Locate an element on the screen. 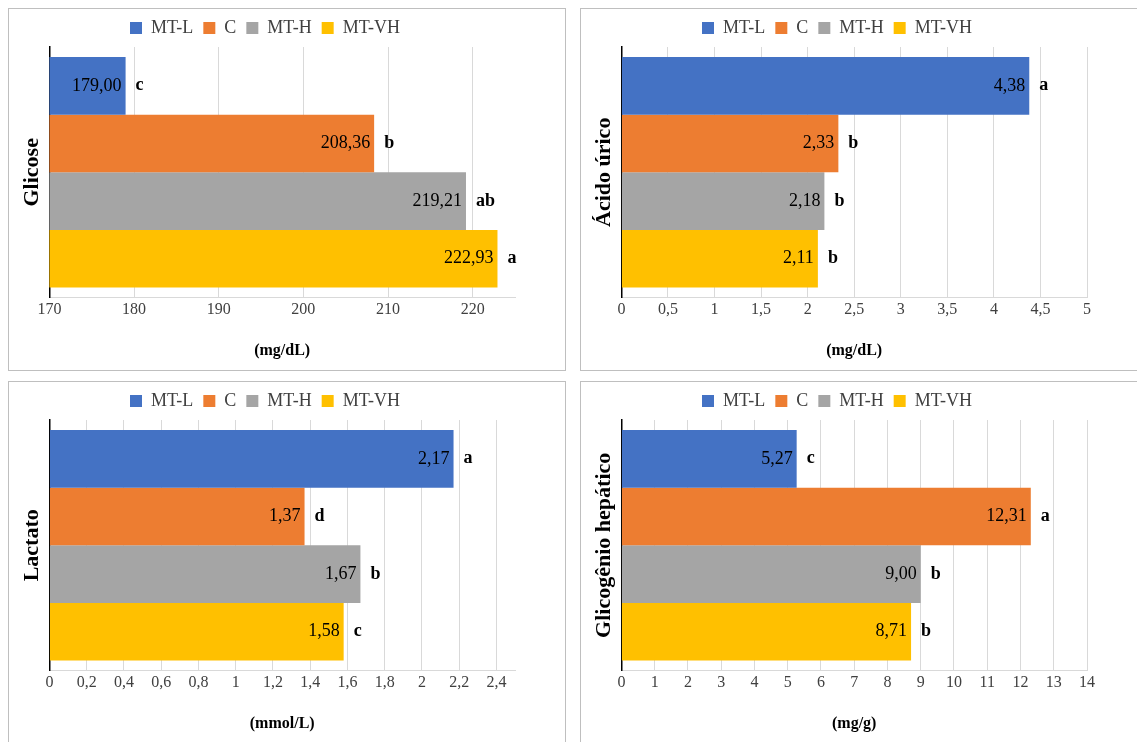  data-label: 219,21 is located at coordinates (437, 199).